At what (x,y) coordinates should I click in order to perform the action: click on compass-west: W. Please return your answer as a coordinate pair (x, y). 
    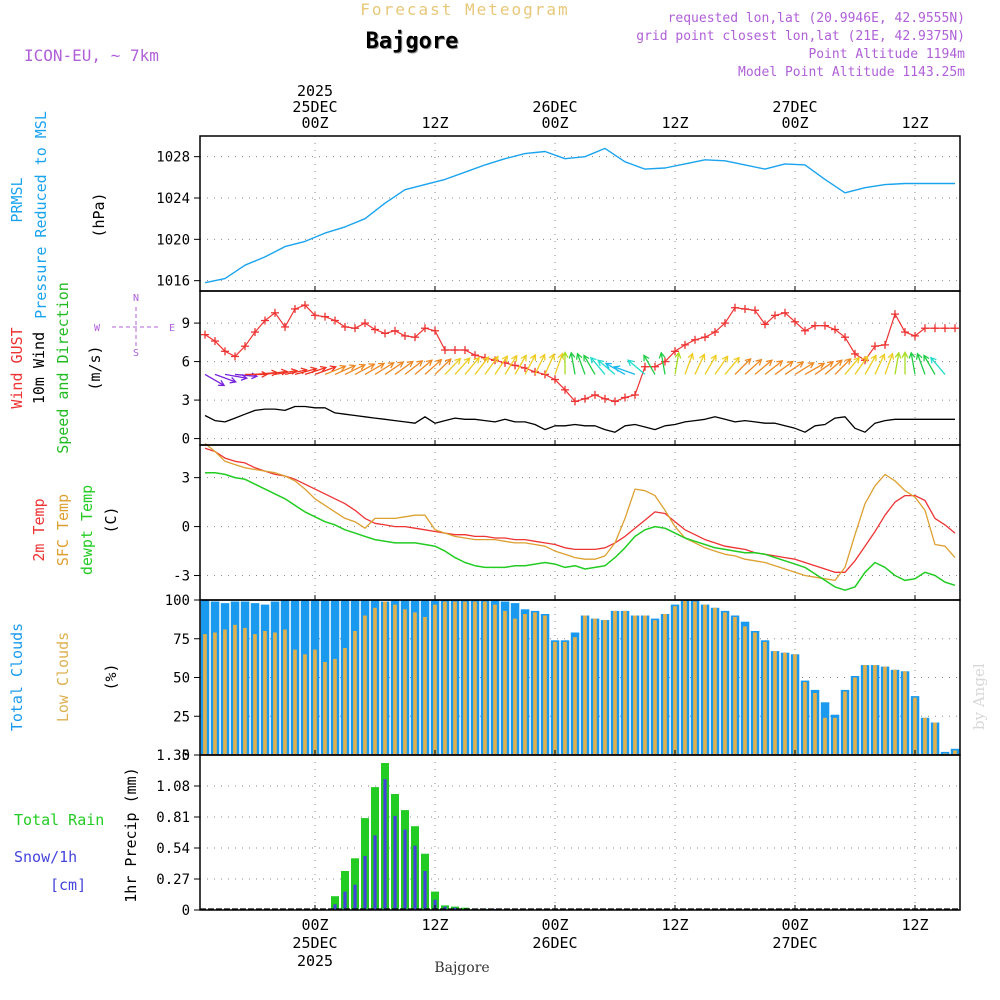
    Looking at the image, I should click on (97, 328).